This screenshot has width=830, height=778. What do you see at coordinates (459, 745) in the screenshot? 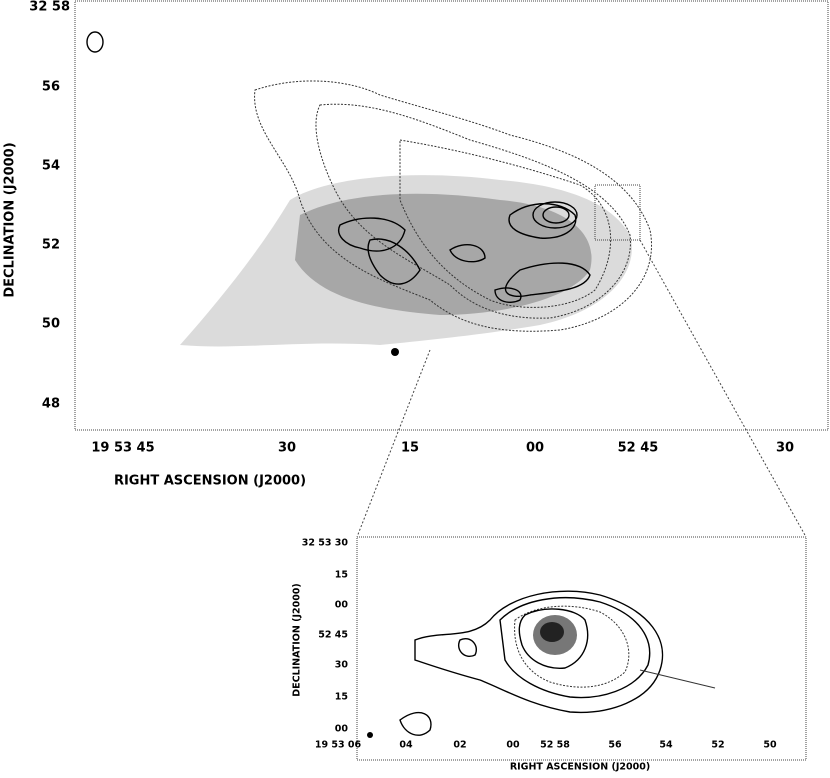
I see `x-tick-label: 02` at bounding box center [459, 745].